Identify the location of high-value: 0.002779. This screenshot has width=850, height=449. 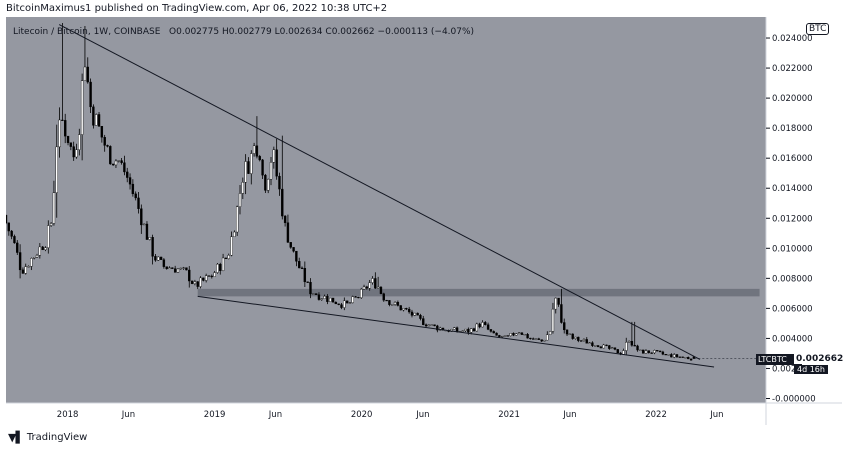
(250, 32).